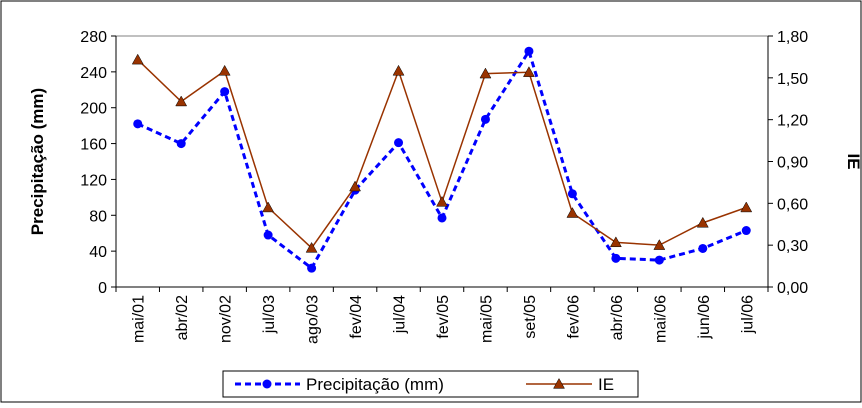 Image resolution: width=862 pixels, height=408 pixels. Describe the element at coordinates (226, 319) in the screenshot. I see `x-tick-label: nov/02` at that location.